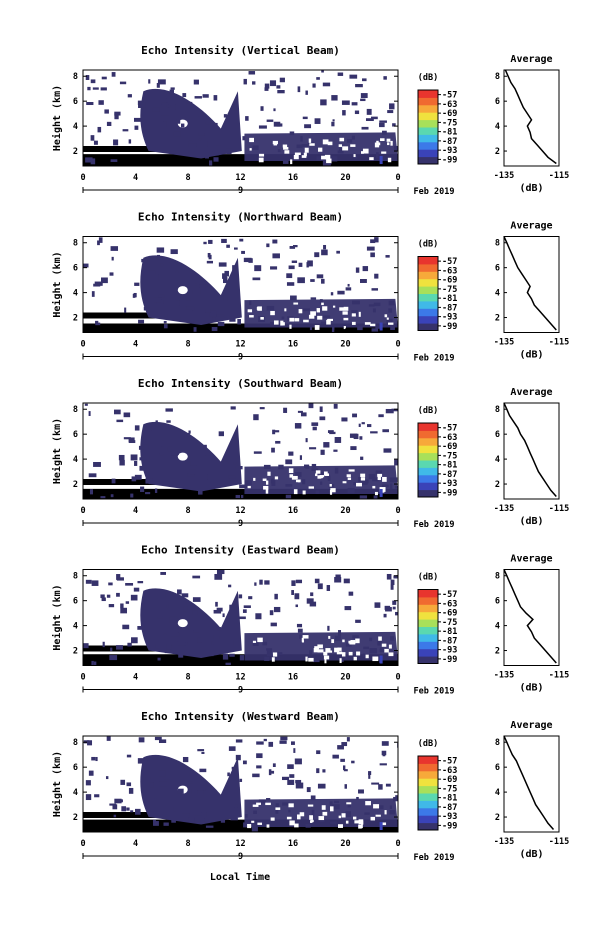 Image resolution: width=615 pixels, height=929 pixels. What do you see at coordinates (82, 678) in the screenshot?
I see `x-tick-label: 0` at bounding box center [82, 678].